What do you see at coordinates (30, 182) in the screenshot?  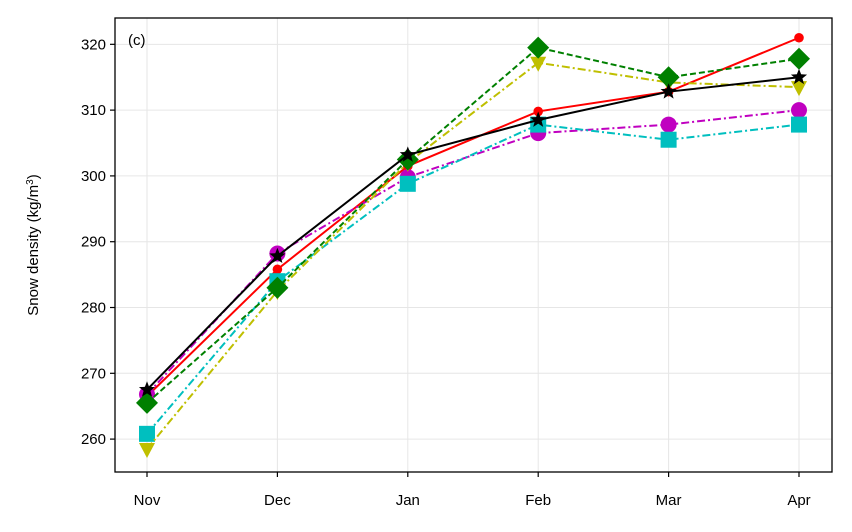 I see `y-axis-label-superscript: 3` at bounding box center [30, 182].